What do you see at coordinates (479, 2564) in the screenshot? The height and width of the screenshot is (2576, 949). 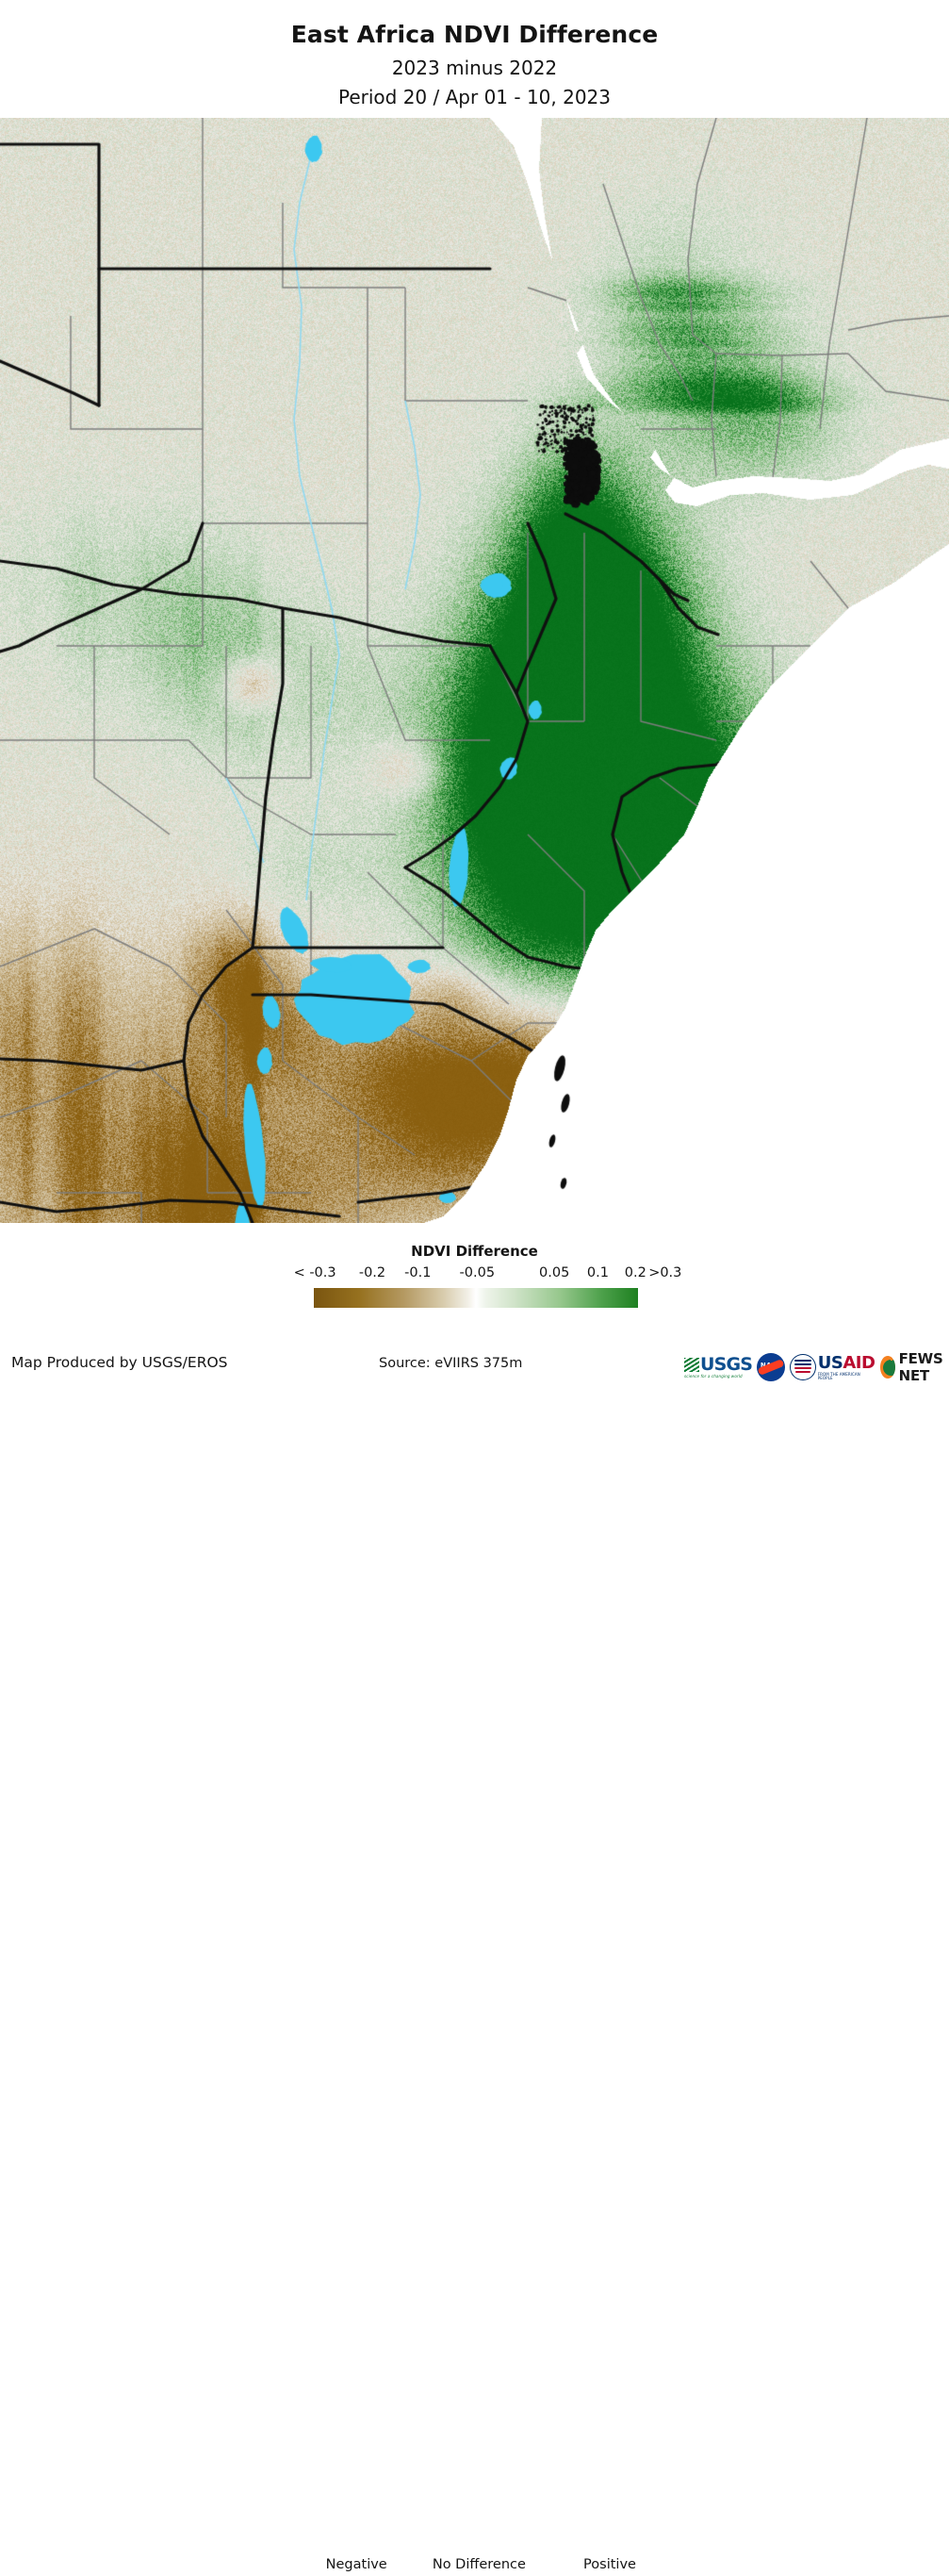 I see `legend-caption-1: No Difference` at bounding box center [479, 2564].